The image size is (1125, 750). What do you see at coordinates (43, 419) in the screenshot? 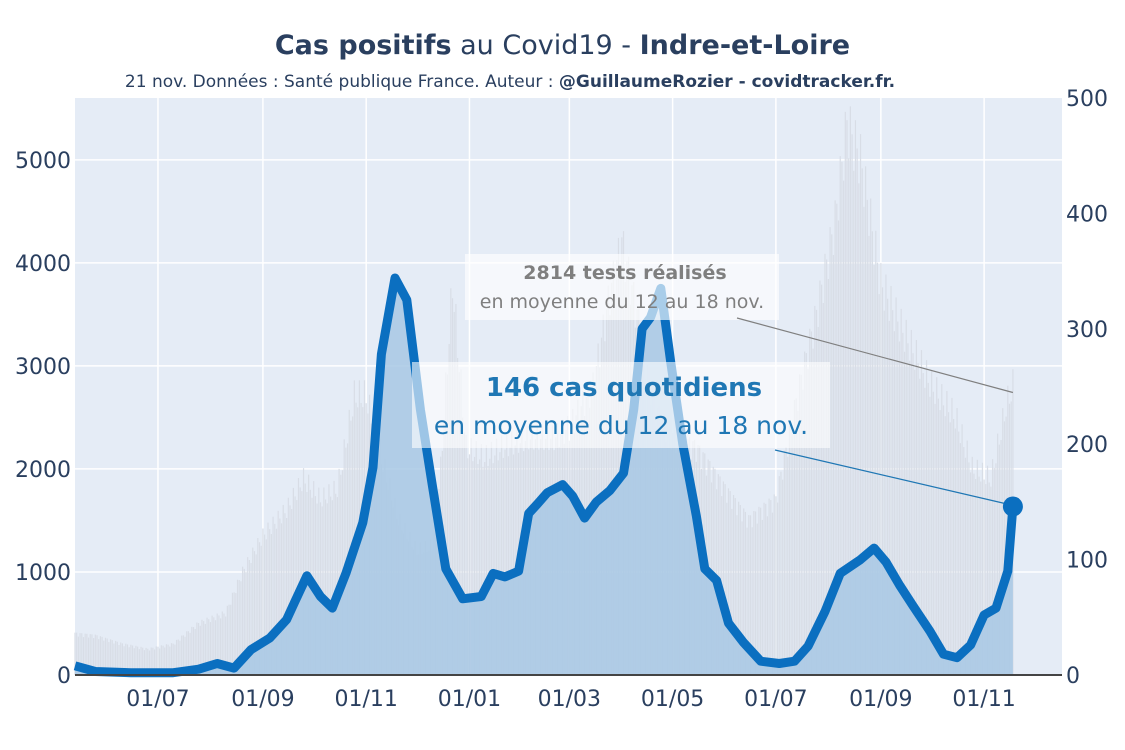
I see `y-left-axis: 0 1000 2000 3000 4000 5000` at bounding box center [43, 419].